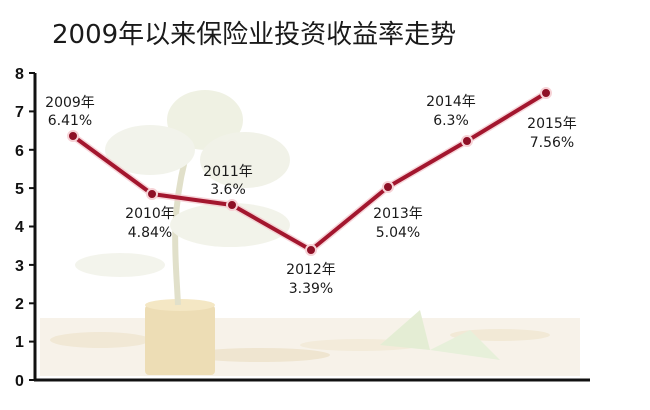 This screenshot has height=410, width=650. What do you see at coordinates (19, 266) in the screenshot?
I see `y-tick-label: 3` at bounding box center [19, 266].